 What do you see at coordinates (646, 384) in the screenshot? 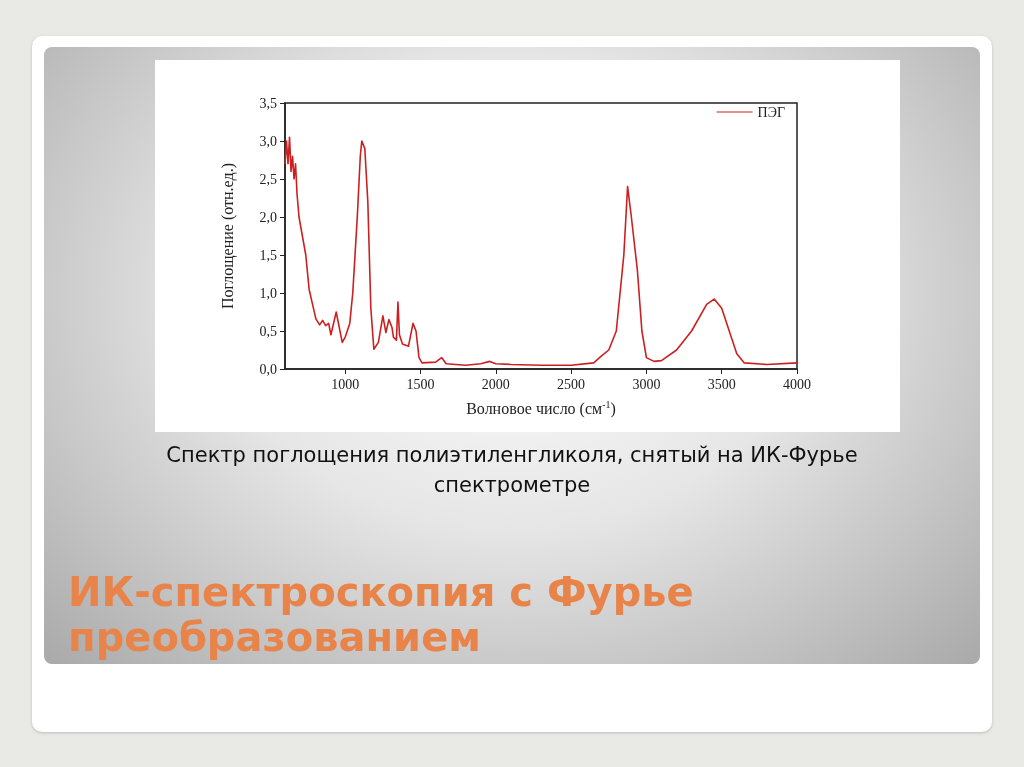
I see `x-tick-label: 3000` at bounding box center [646, 384].